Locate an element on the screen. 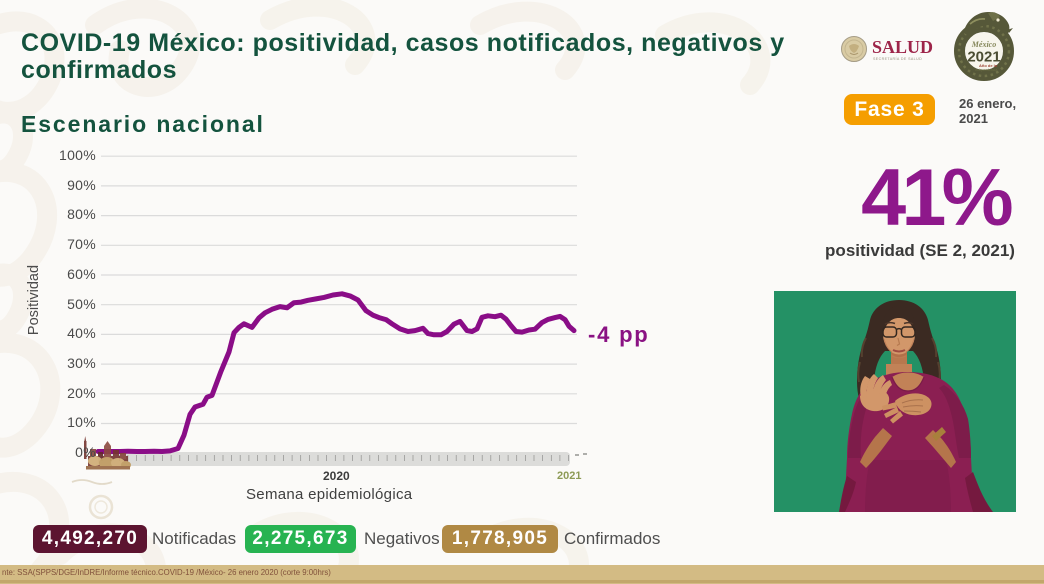 This screenshot has height=584, width=1044. svg-text: 2021 is located at coordinates (983, 57).